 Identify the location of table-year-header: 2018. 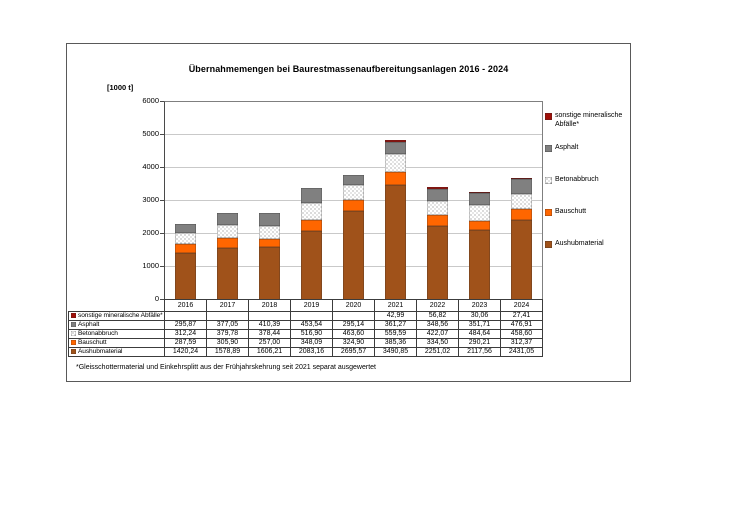
(269, 305).